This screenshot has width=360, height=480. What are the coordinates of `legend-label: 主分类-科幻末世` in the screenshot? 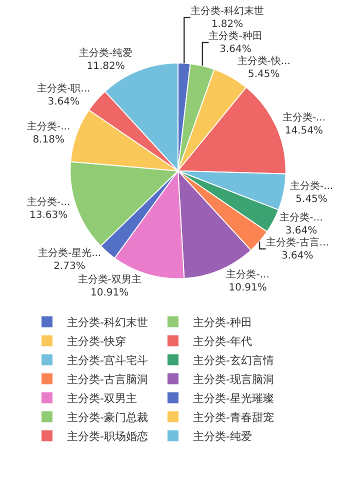 It's located at (107, 322).